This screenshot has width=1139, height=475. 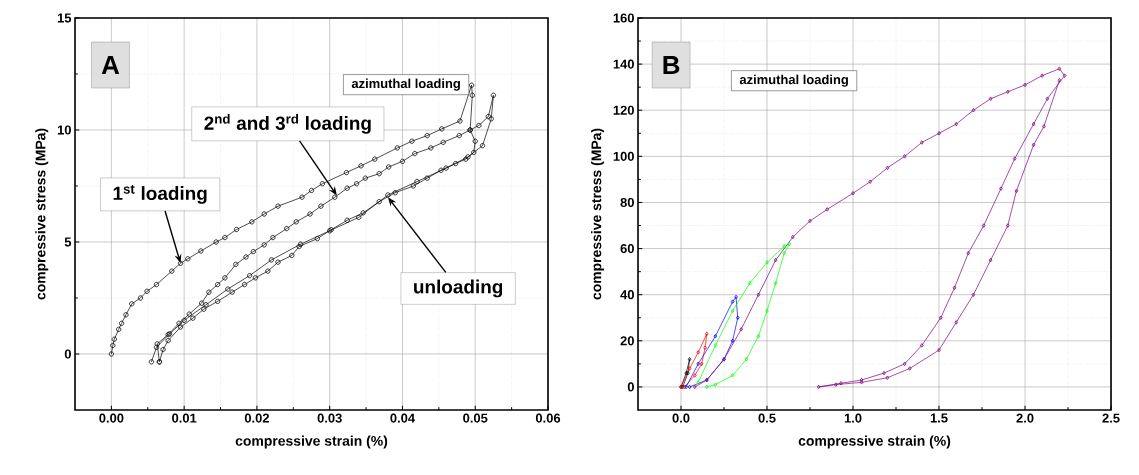 What do you see at coordinates (184, 418) in the screenshot?
I see `x-tick-label: 0.01` at bounding box center [184, 418].